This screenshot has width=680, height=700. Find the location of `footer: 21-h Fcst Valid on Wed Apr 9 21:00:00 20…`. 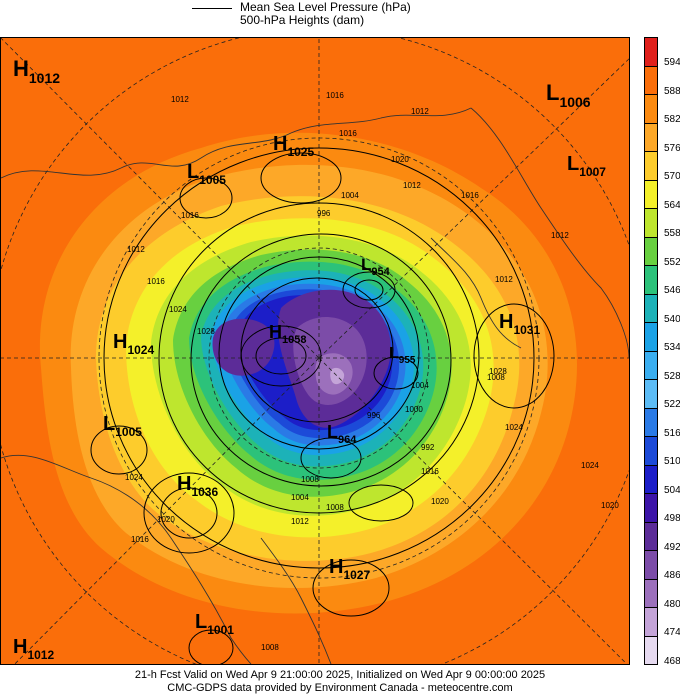

footer: 21-h Fcst Valid on Wed Apr 9 21:00:00 20… is located at coordinates (340, 682).